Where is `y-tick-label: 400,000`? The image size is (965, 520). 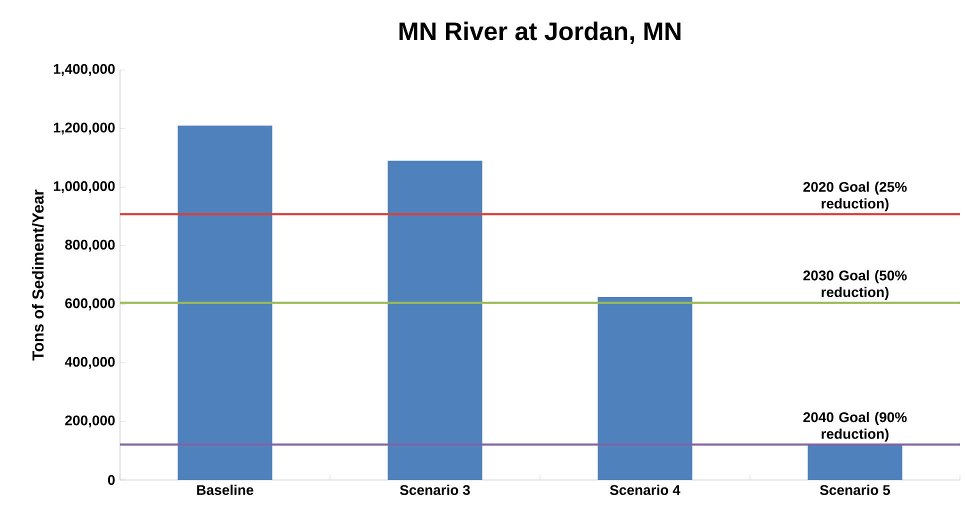 y-tick-label: 400,000 is located at coordinates (89, 362).